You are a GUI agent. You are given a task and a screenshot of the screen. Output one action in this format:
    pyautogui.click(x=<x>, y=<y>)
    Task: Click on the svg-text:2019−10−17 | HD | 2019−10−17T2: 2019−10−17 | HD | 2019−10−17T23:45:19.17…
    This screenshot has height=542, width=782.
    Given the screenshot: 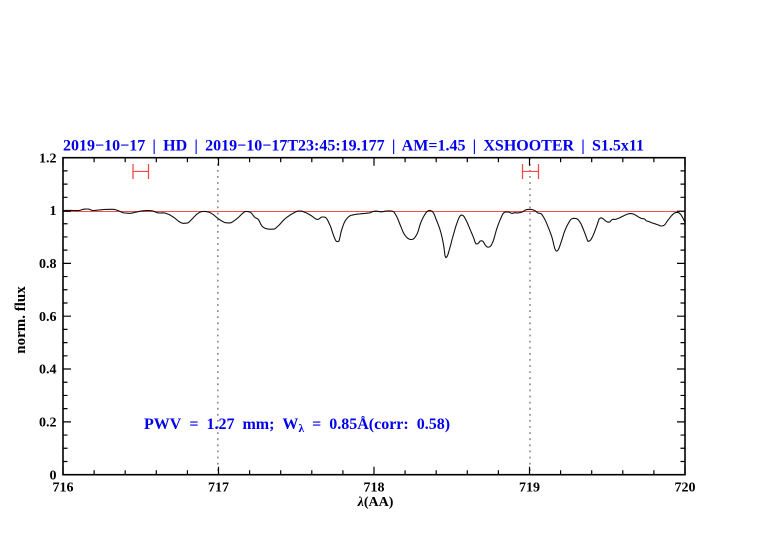 What is the action you would take?
    pyautogui.click(x=353, y=146)
    